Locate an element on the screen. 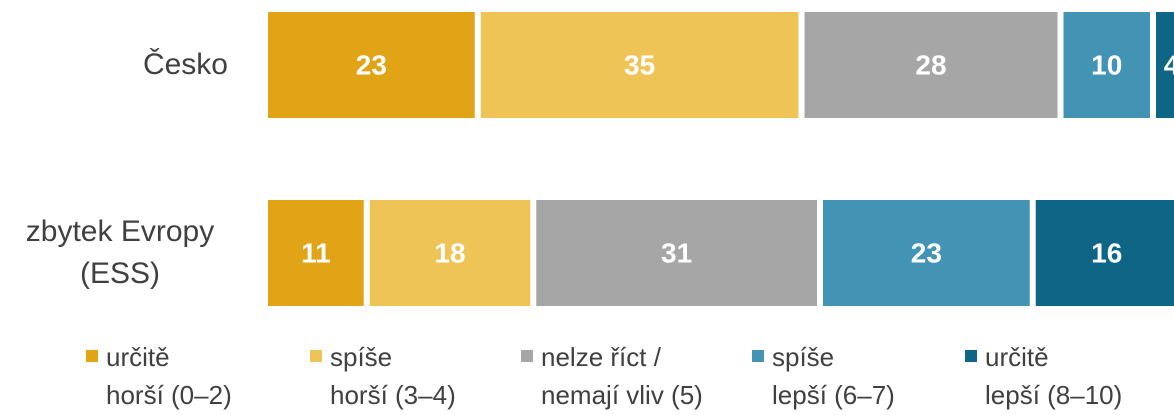 The width and height of the screenshot is (1174, 415). data-label: 28 is located at coordinates (930, 64).